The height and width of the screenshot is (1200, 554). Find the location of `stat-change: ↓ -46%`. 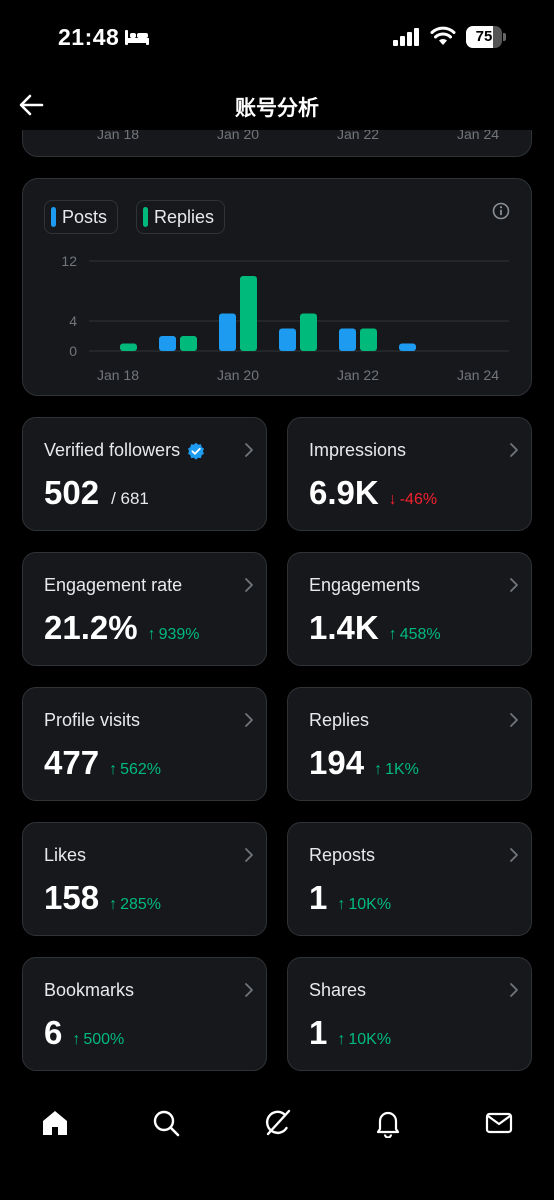

stat-change: ↓ -46% is located at coordinates (413, 500).